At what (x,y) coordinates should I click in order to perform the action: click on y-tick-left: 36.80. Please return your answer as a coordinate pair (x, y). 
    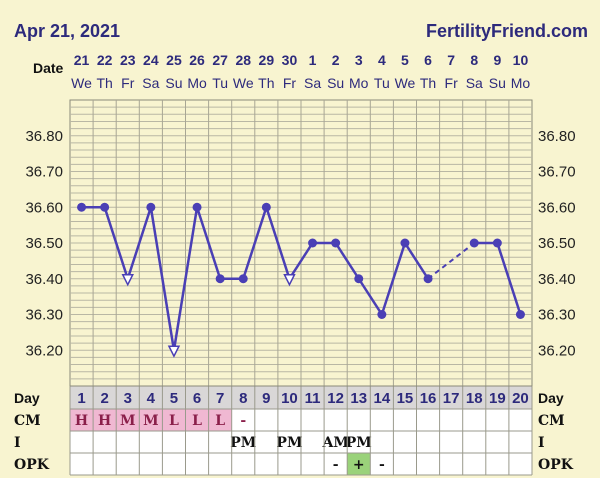
    Looking at the image, I should click on (44, 136).